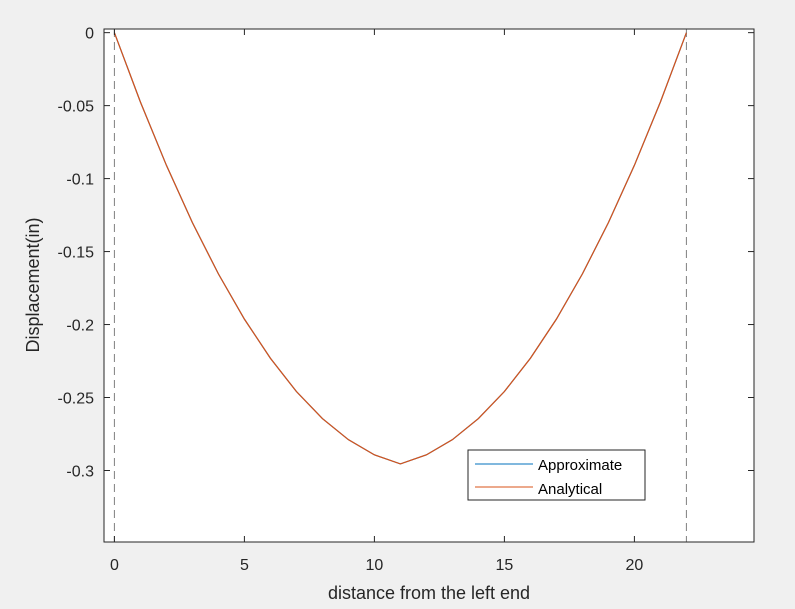 The width and height of the screenshot is (795, 609). Describe the element at coordinates (244, 565) in the screenshot. I see `x-tick-label: 5` at that location.